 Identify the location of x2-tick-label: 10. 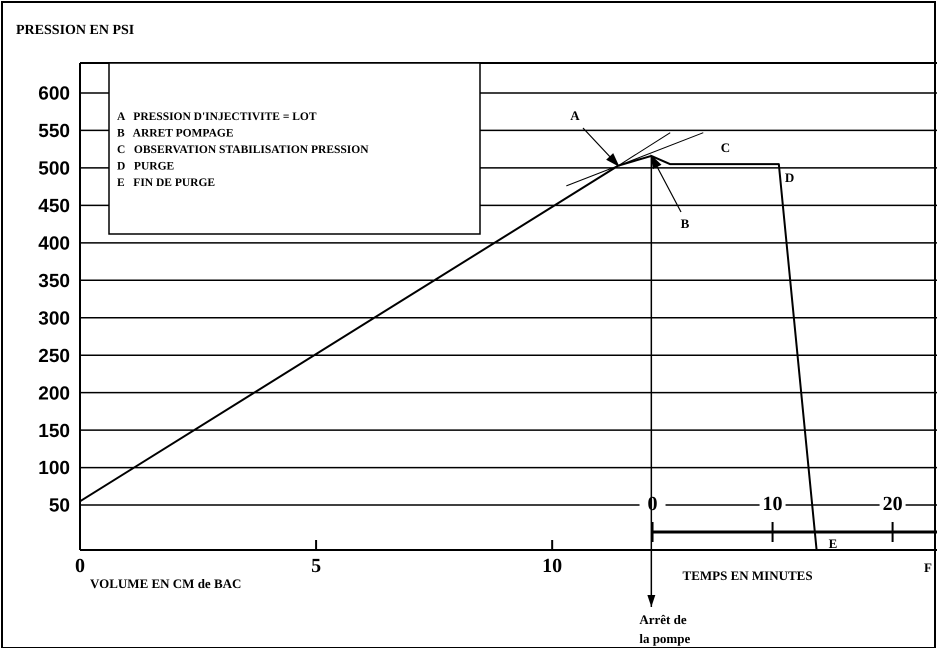
(772, 504).